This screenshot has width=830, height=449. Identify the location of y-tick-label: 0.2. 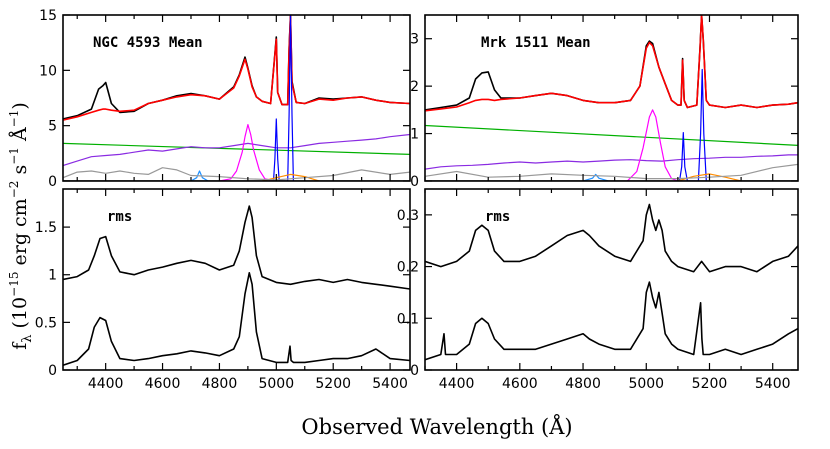
(408, 268).